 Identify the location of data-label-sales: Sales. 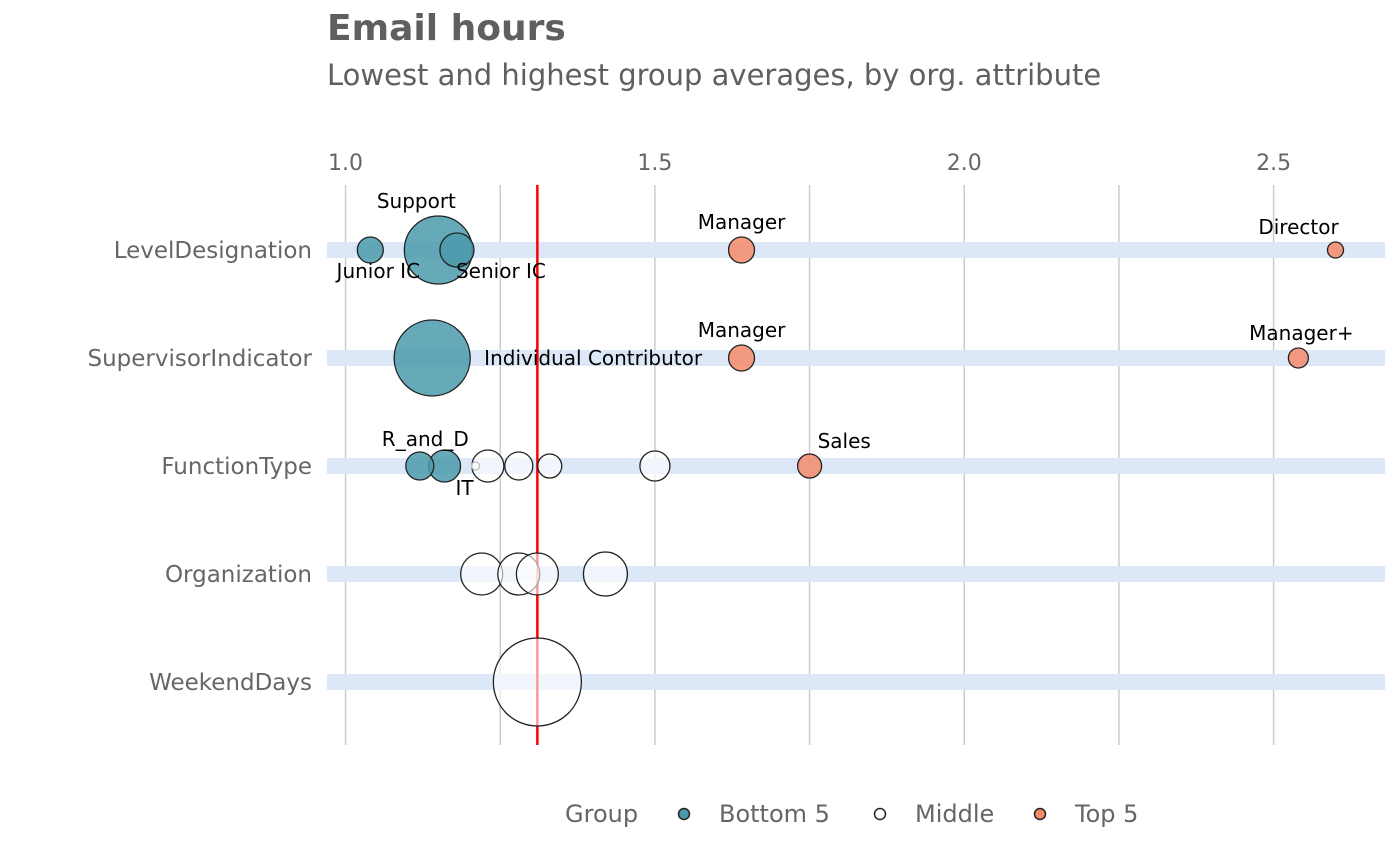
(844, 441).